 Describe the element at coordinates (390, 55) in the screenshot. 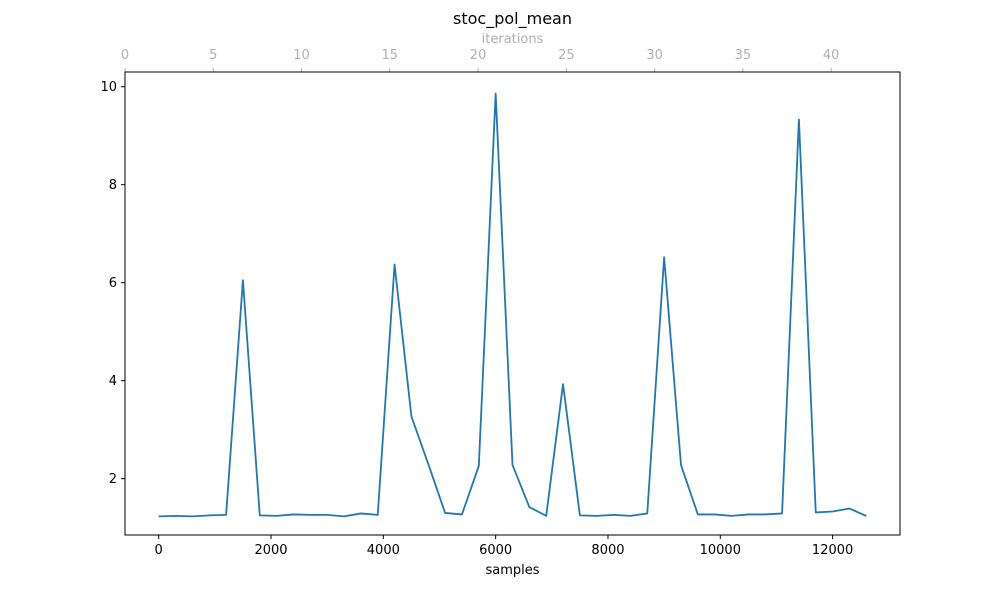

I see `top-tick-label: 15` at that location.